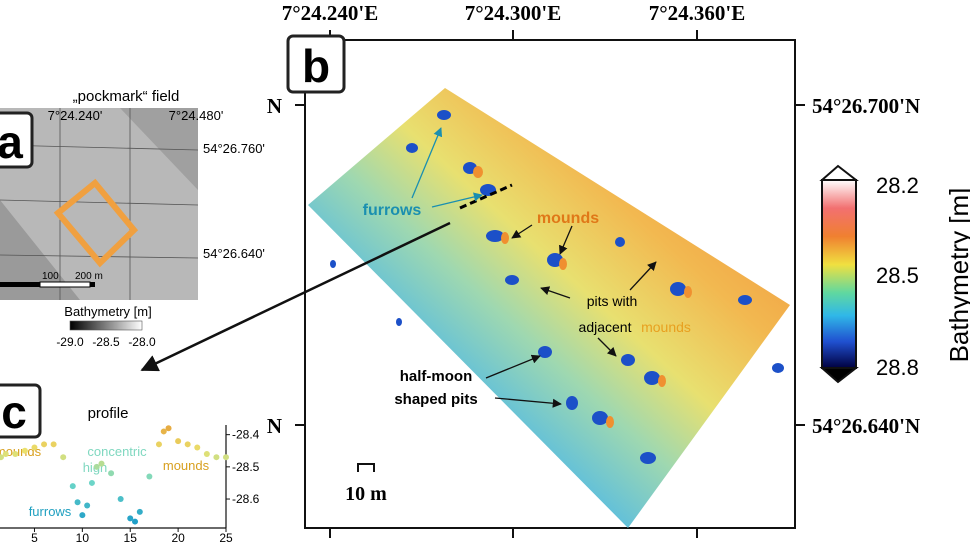  What do you see at coordinates (106, 342) in the screenshot?
I see `colorbar-tick: -28.5` at bounding box center [106, 342].